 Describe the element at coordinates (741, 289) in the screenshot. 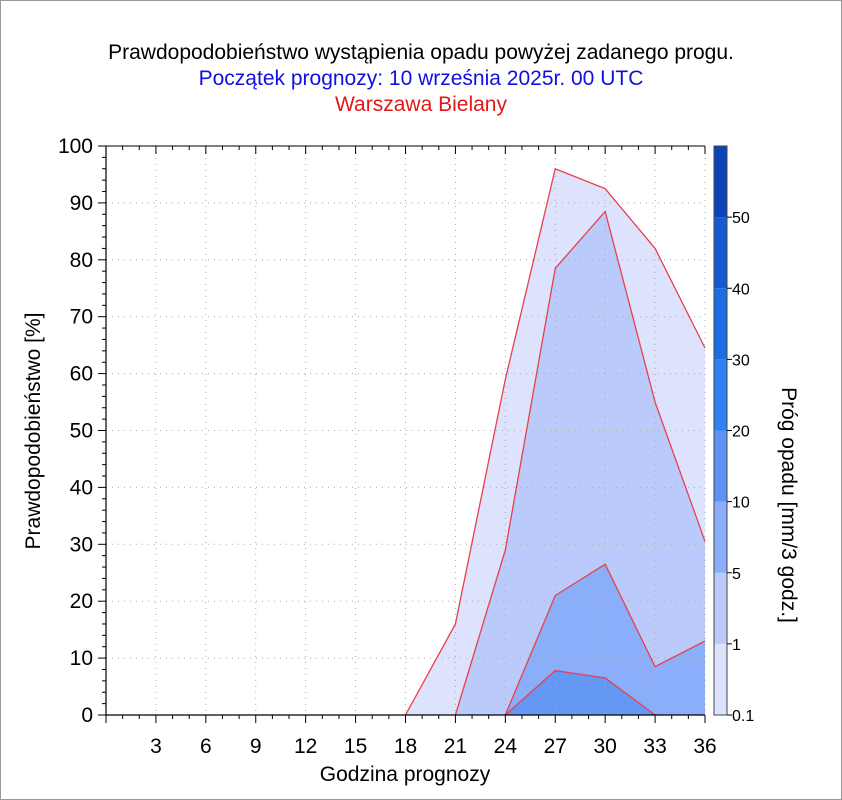

I see `colorbar-tick-label: 40` at that location.